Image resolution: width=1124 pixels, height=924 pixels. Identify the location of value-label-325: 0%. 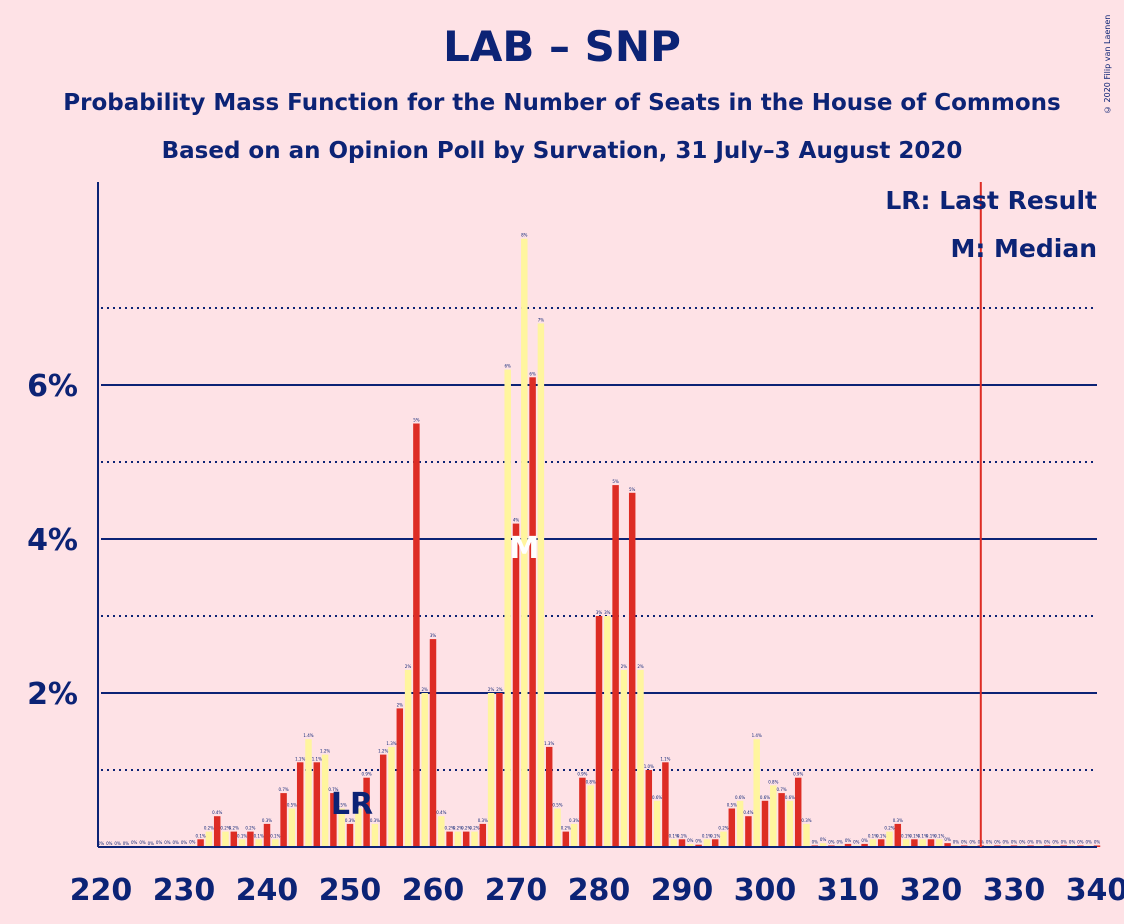
(972, 841).